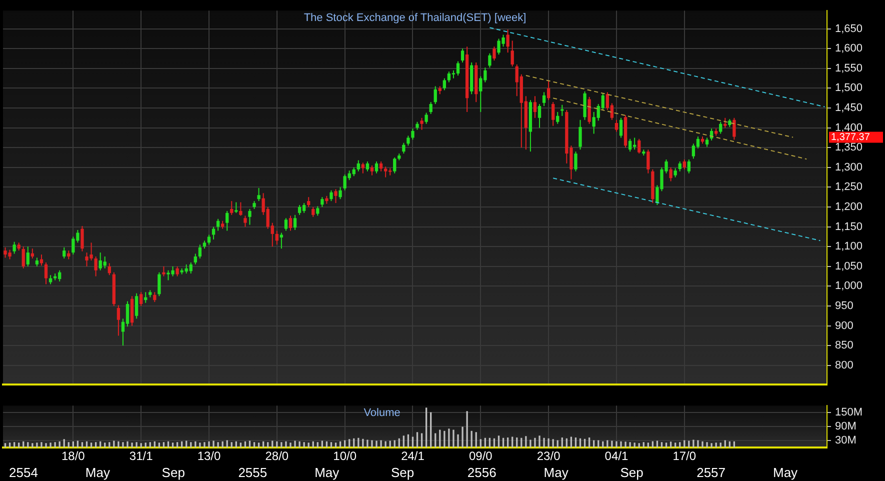 This screenshot has width=885, height=481. Describe the element at coordinates (413, 456) in the screenshot. I see `x-tick-label: 24/1` at that location.